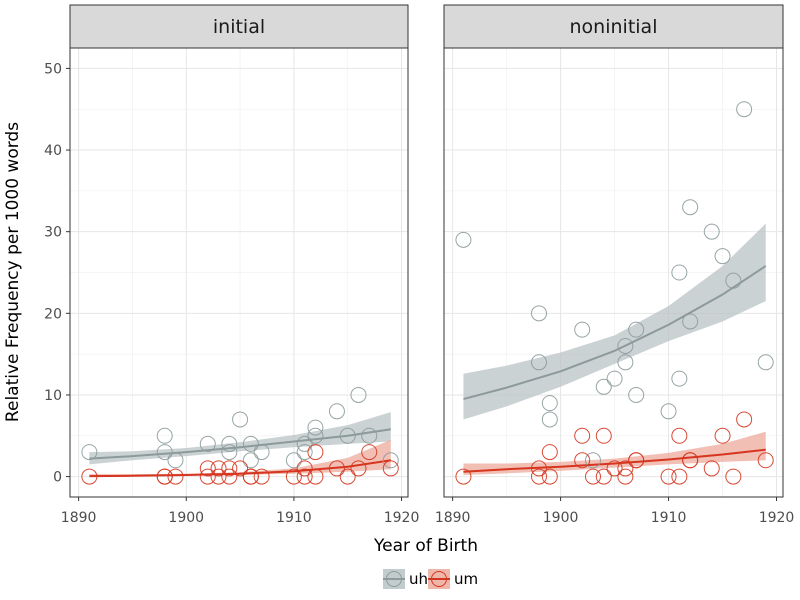 The width and height of the screenshot is (800, 600). Describe the element at coordinates (394, 579) in the screenshot. I see `legend-point-uh` at that location.